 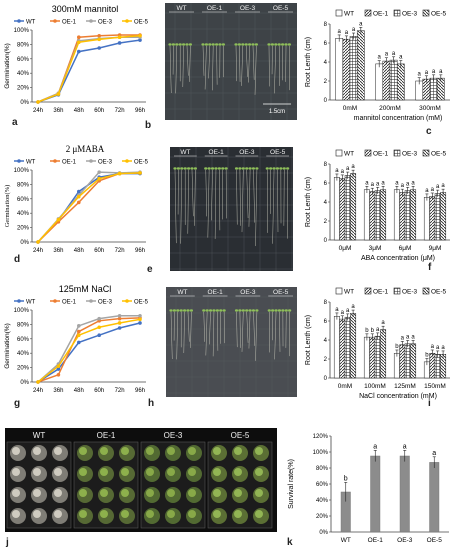 What do you see at coordinates (79, 391) in the screenshot?
I see `x-tick-label: 48h` at bounding box center [79, 391].